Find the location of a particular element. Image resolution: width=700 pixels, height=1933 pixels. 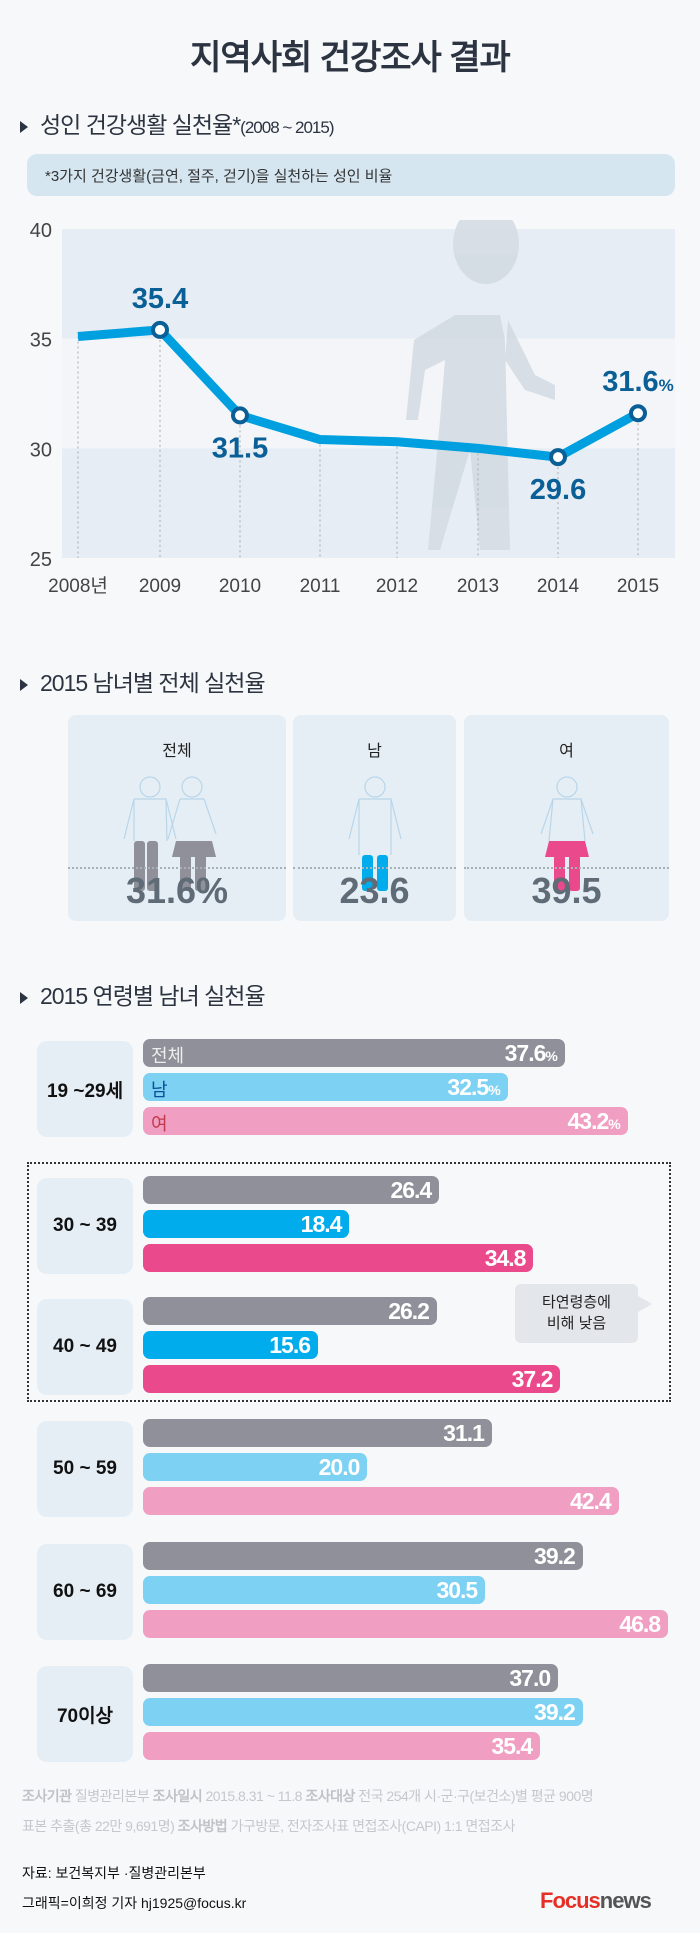

age-group-label: 40 ~ 49 is located at coordinates (85, 1347).